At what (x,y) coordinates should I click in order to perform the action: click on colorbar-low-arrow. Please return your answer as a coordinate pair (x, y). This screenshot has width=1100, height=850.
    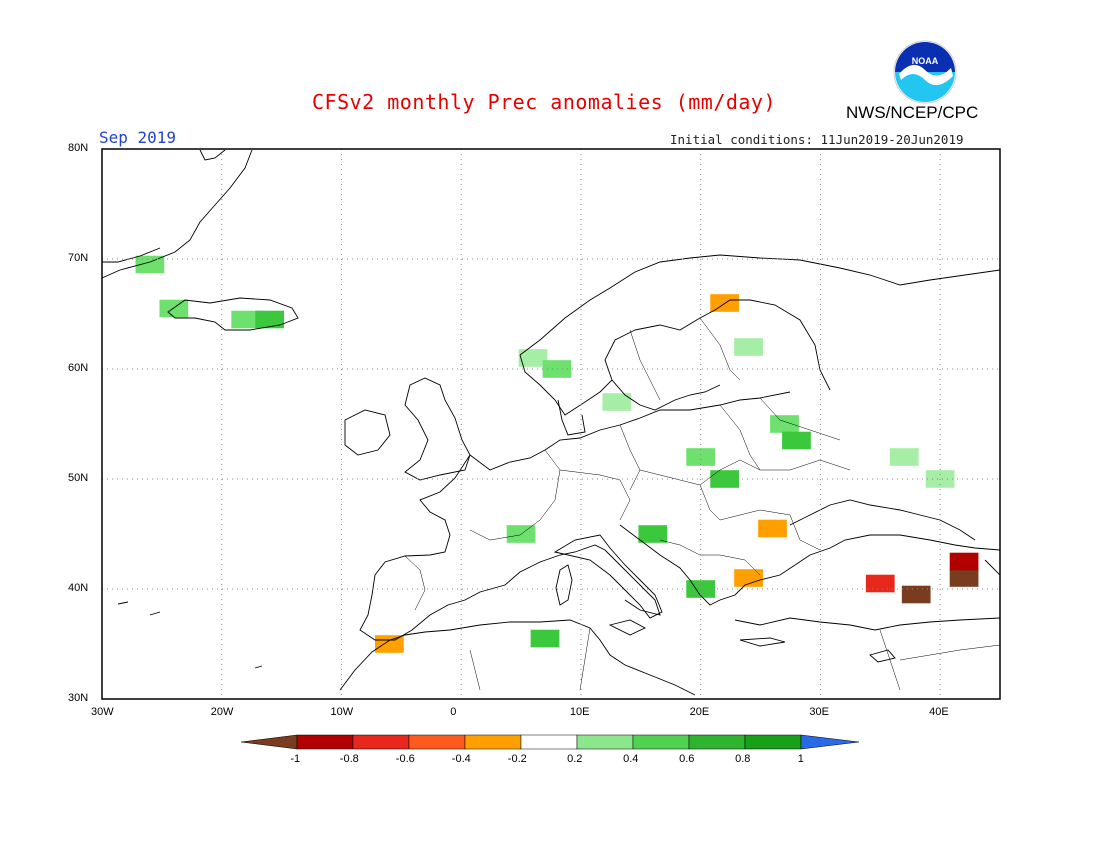
    Looking at the image, I should click on (269, 742).